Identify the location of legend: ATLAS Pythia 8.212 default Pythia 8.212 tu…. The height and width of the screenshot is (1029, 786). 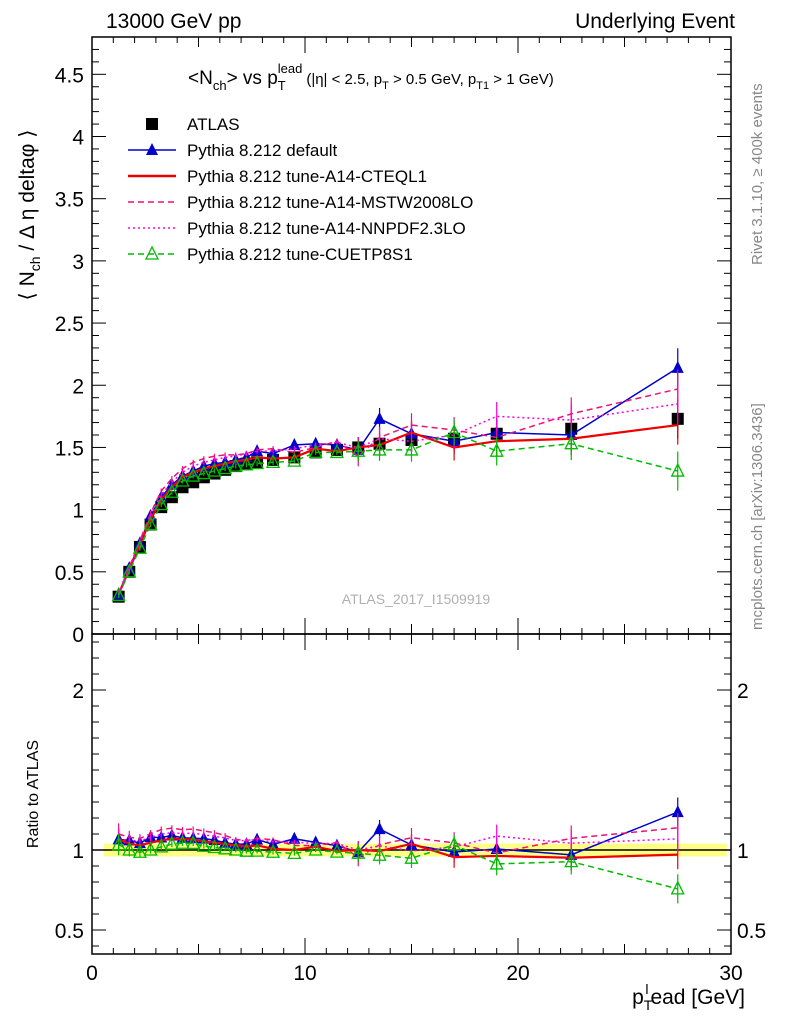
(300, 189).